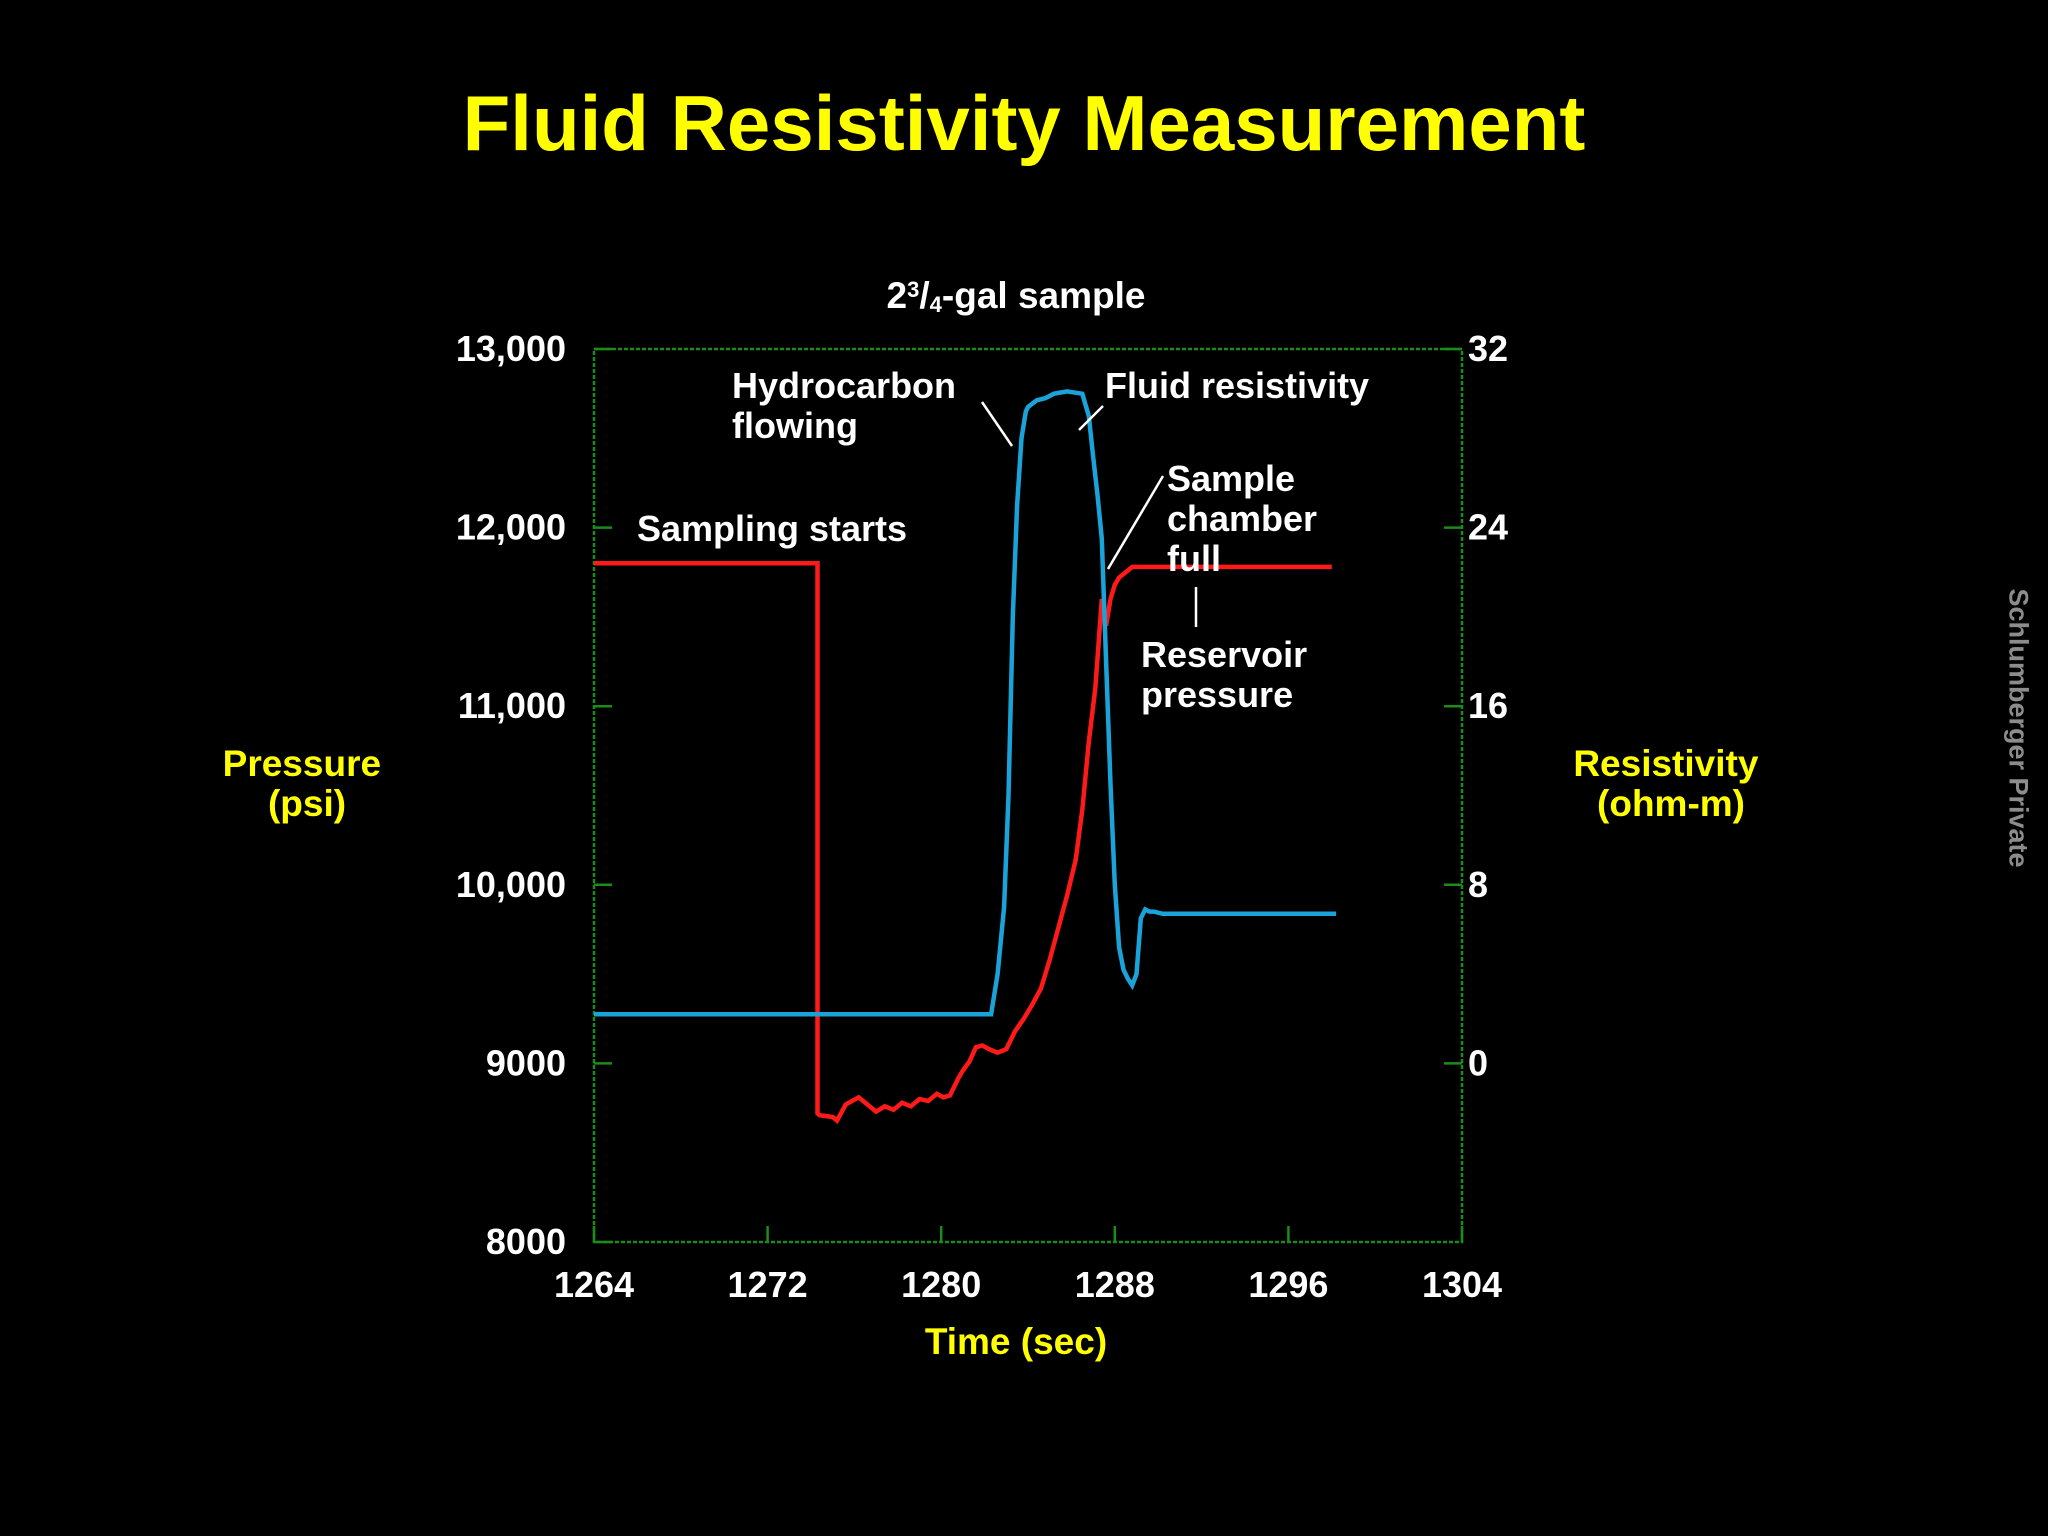 The height and width of the screenshot is (1536, 2048). I want to click on y-right-axis-title: Resistivity (ohm-m), so click(1670, 783).